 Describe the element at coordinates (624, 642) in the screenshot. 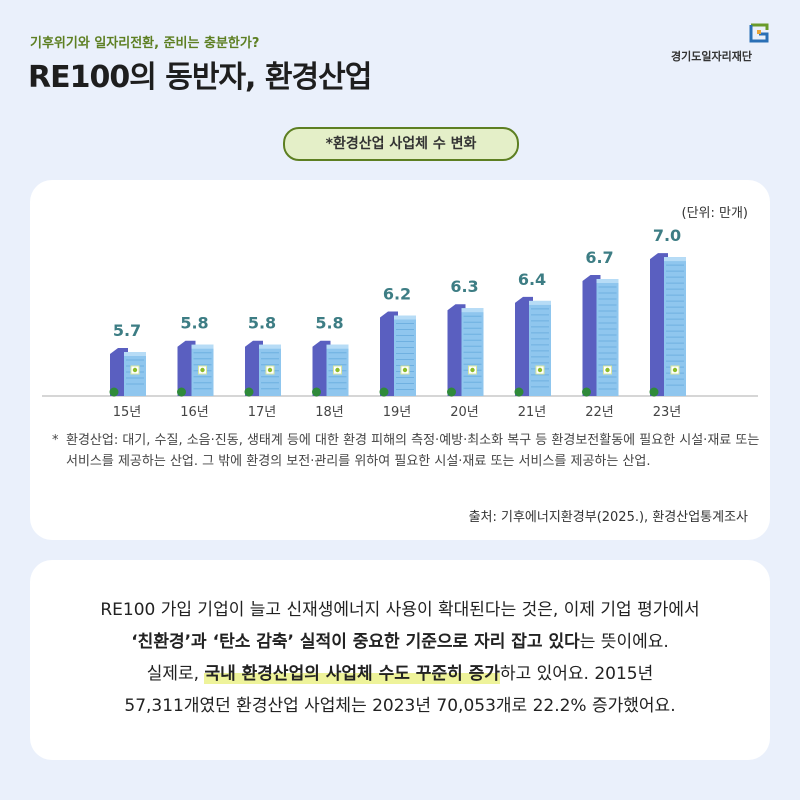

I see `summary-line-2-rest: 는 뜻이에요.` at that location.